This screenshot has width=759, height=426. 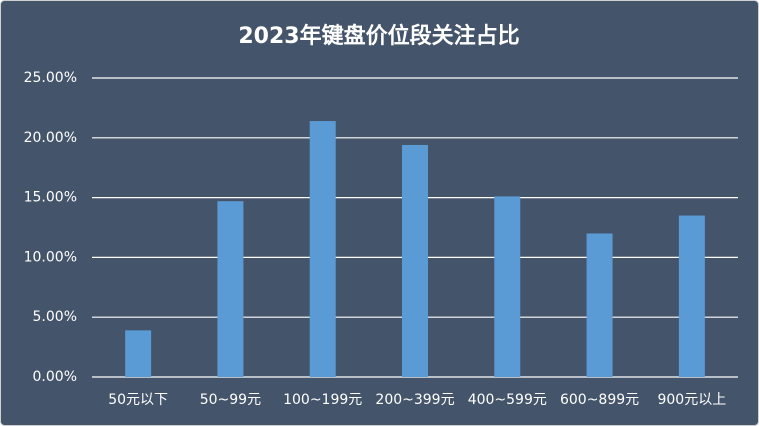 What do you see at coordinates (50, 138) in the screenshot?
I see `y-tick-label: 20.00%` at bounding box center [50, 138].